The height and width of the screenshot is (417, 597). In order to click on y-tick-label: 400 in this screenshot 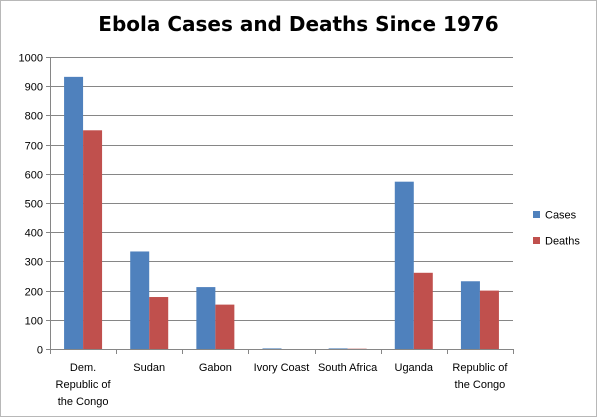, I will do `click(34, 234)`.